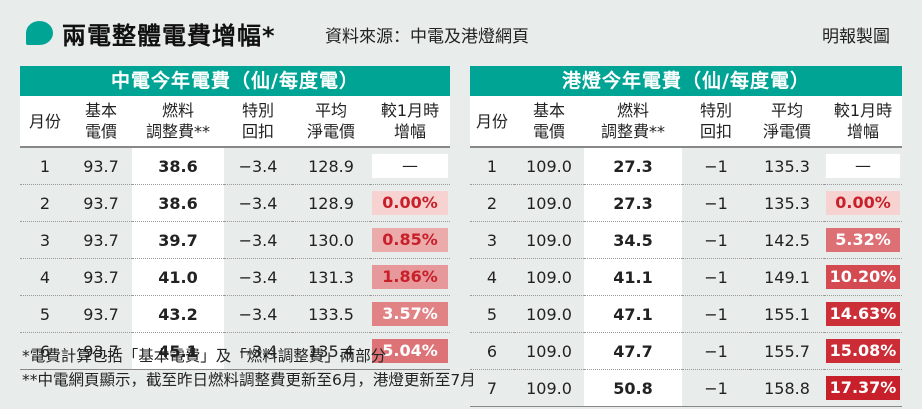 The height and width of the screenshot is (409, 922). Describe the element at coordinates (331, 351) in the screenshot. I see `clp-cell-col-net-price: 135.4` at that location.